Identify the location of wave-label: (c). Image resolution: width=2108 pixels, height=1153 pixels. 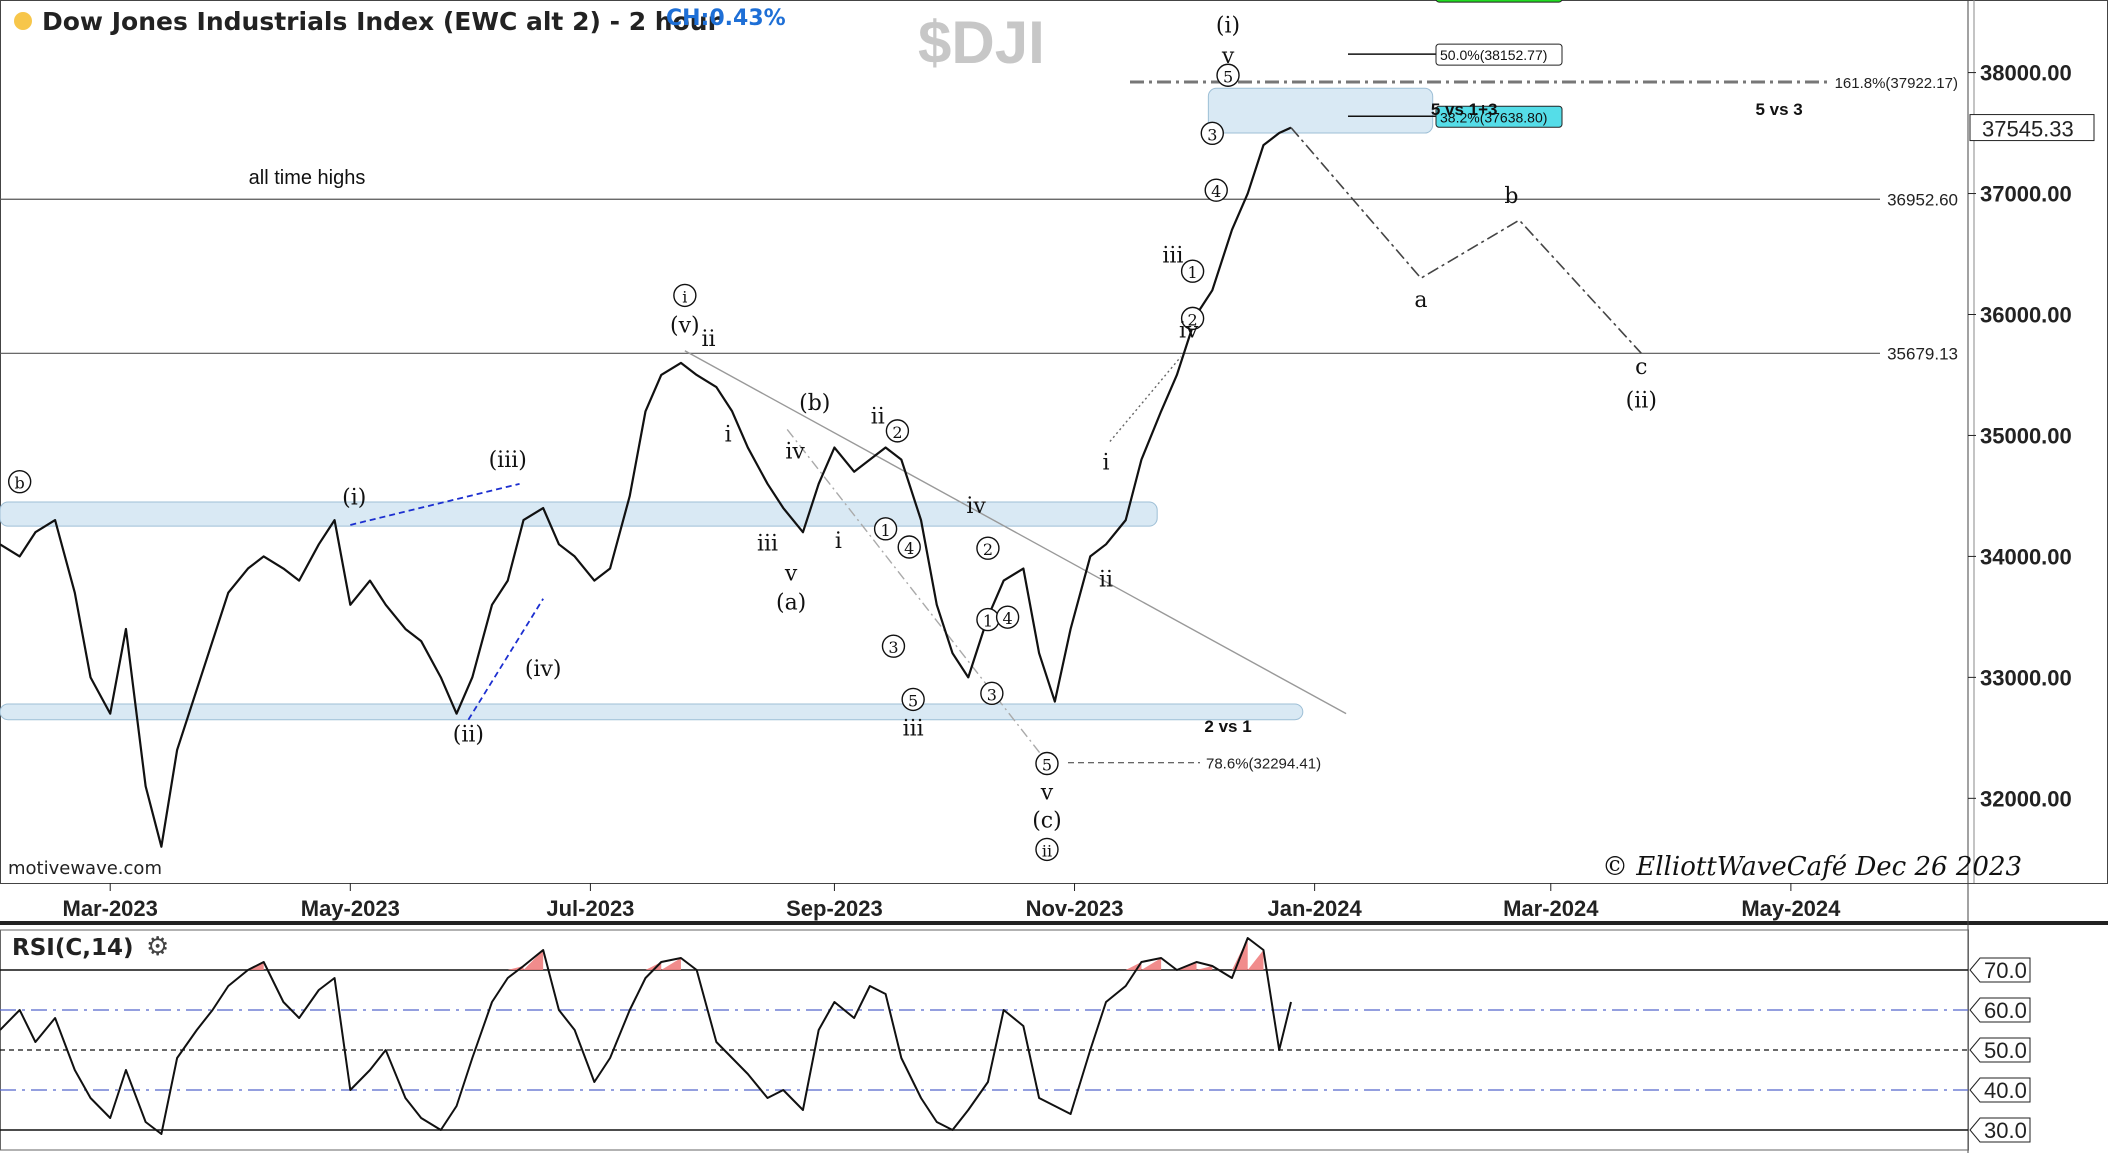
(1047, 820).